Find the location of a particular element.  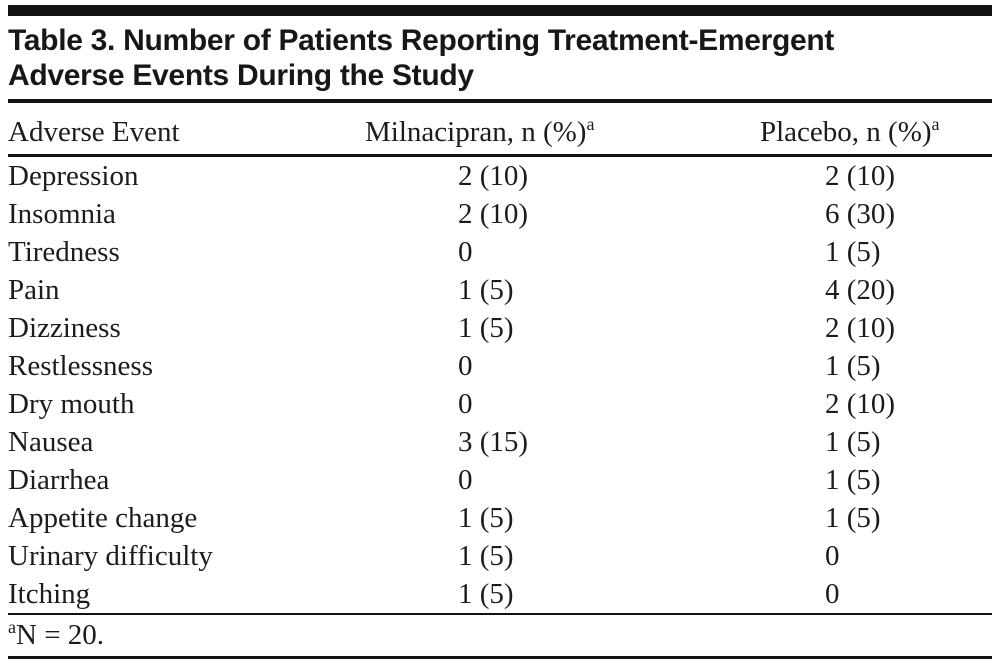

adverse-event-cell: Tiredness is located at coordinates (64, 252).